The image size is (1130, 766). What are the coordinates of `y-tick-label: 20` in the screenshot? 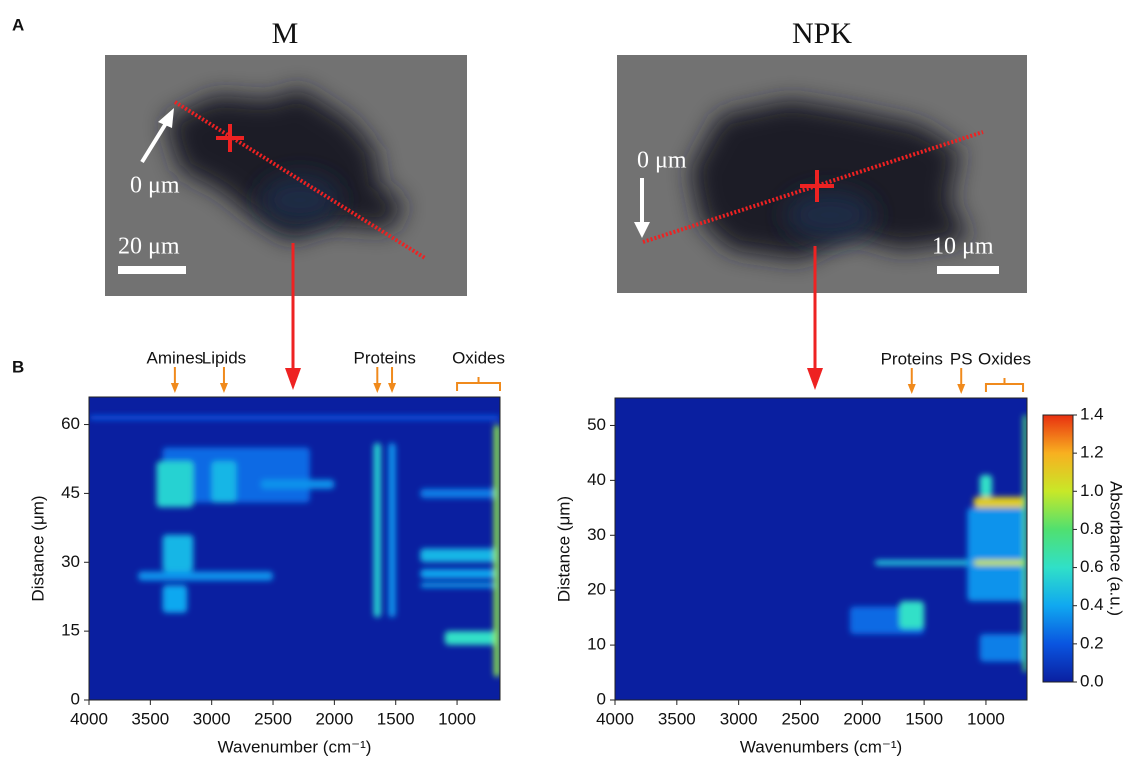 It's located at (596, 589).